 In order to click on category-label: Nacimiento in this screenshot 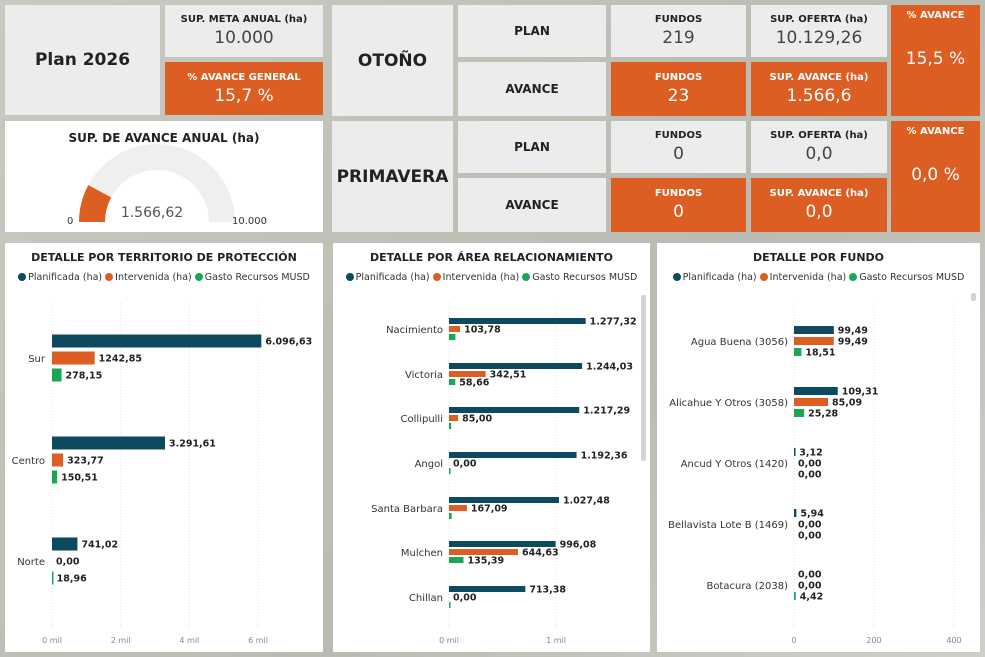, I will do `click(414, 330)`.